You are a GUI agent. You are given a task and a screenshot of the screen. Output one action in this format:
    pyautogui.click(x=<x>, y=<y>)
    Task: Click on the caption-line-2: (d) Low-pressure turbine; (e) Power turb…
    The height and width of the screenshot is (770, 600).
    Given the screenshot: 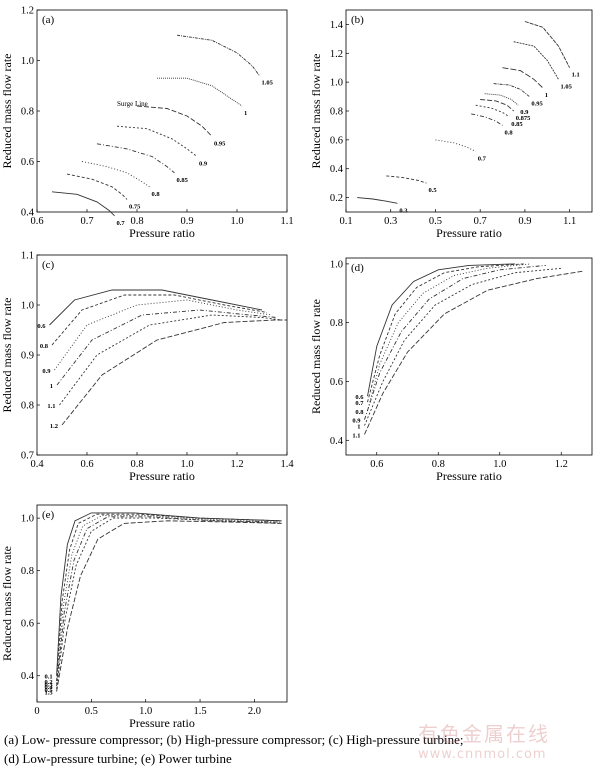 What is the action you would take?
    pyautogui.click(x=118, y=758)
    